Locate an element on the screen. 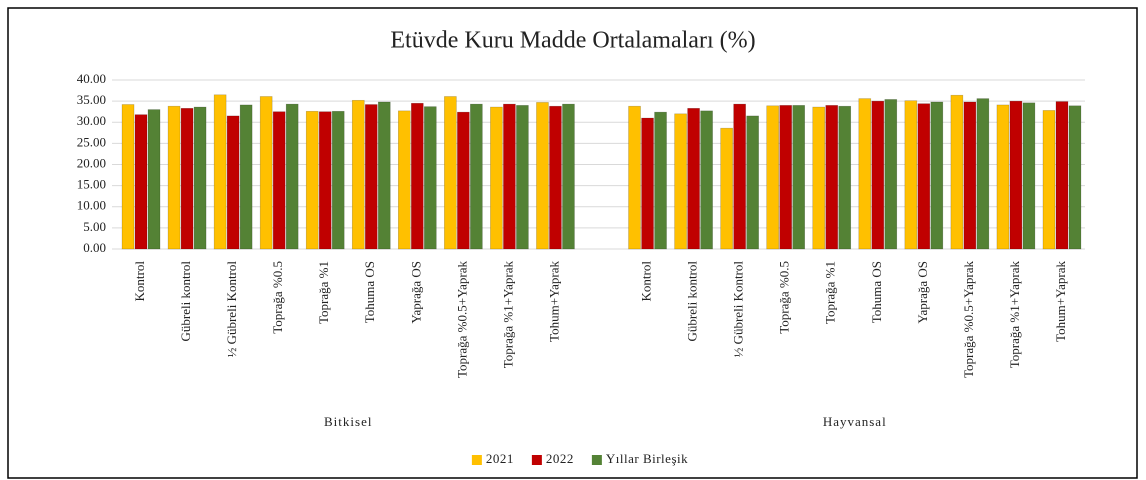  legend-label: Yıllar Birleşik is located at coordinates (647, 458).